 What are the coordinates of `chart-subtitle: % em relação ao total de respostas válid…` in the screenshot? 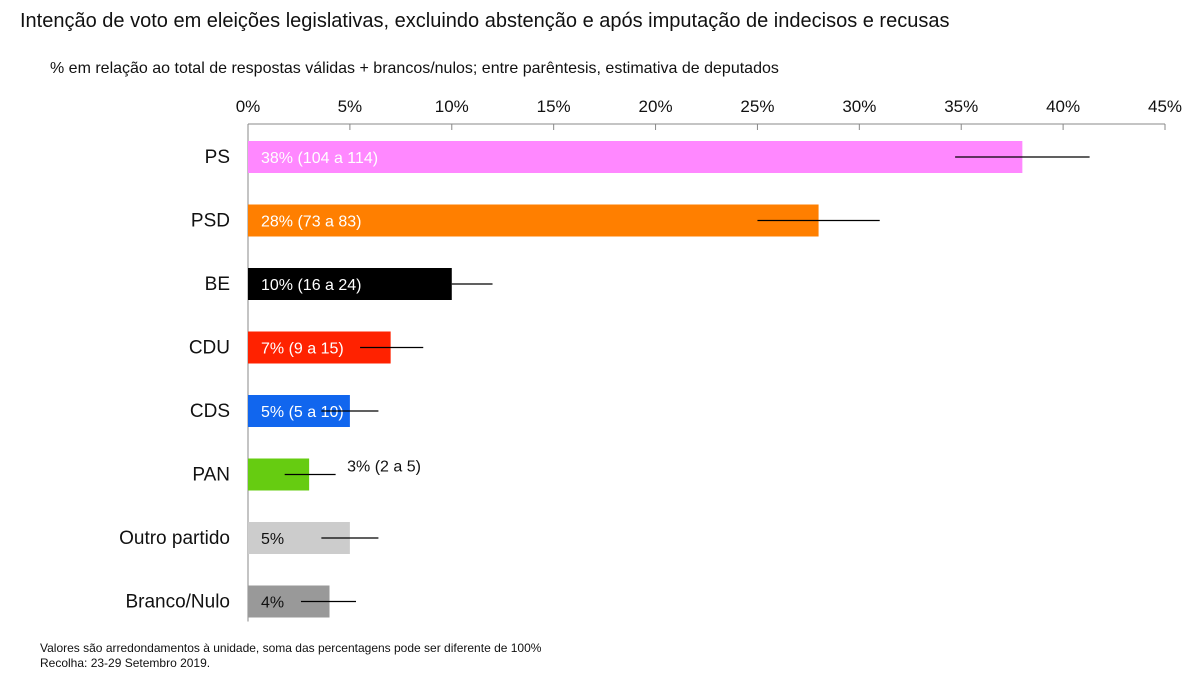 It's located at (414, 68).